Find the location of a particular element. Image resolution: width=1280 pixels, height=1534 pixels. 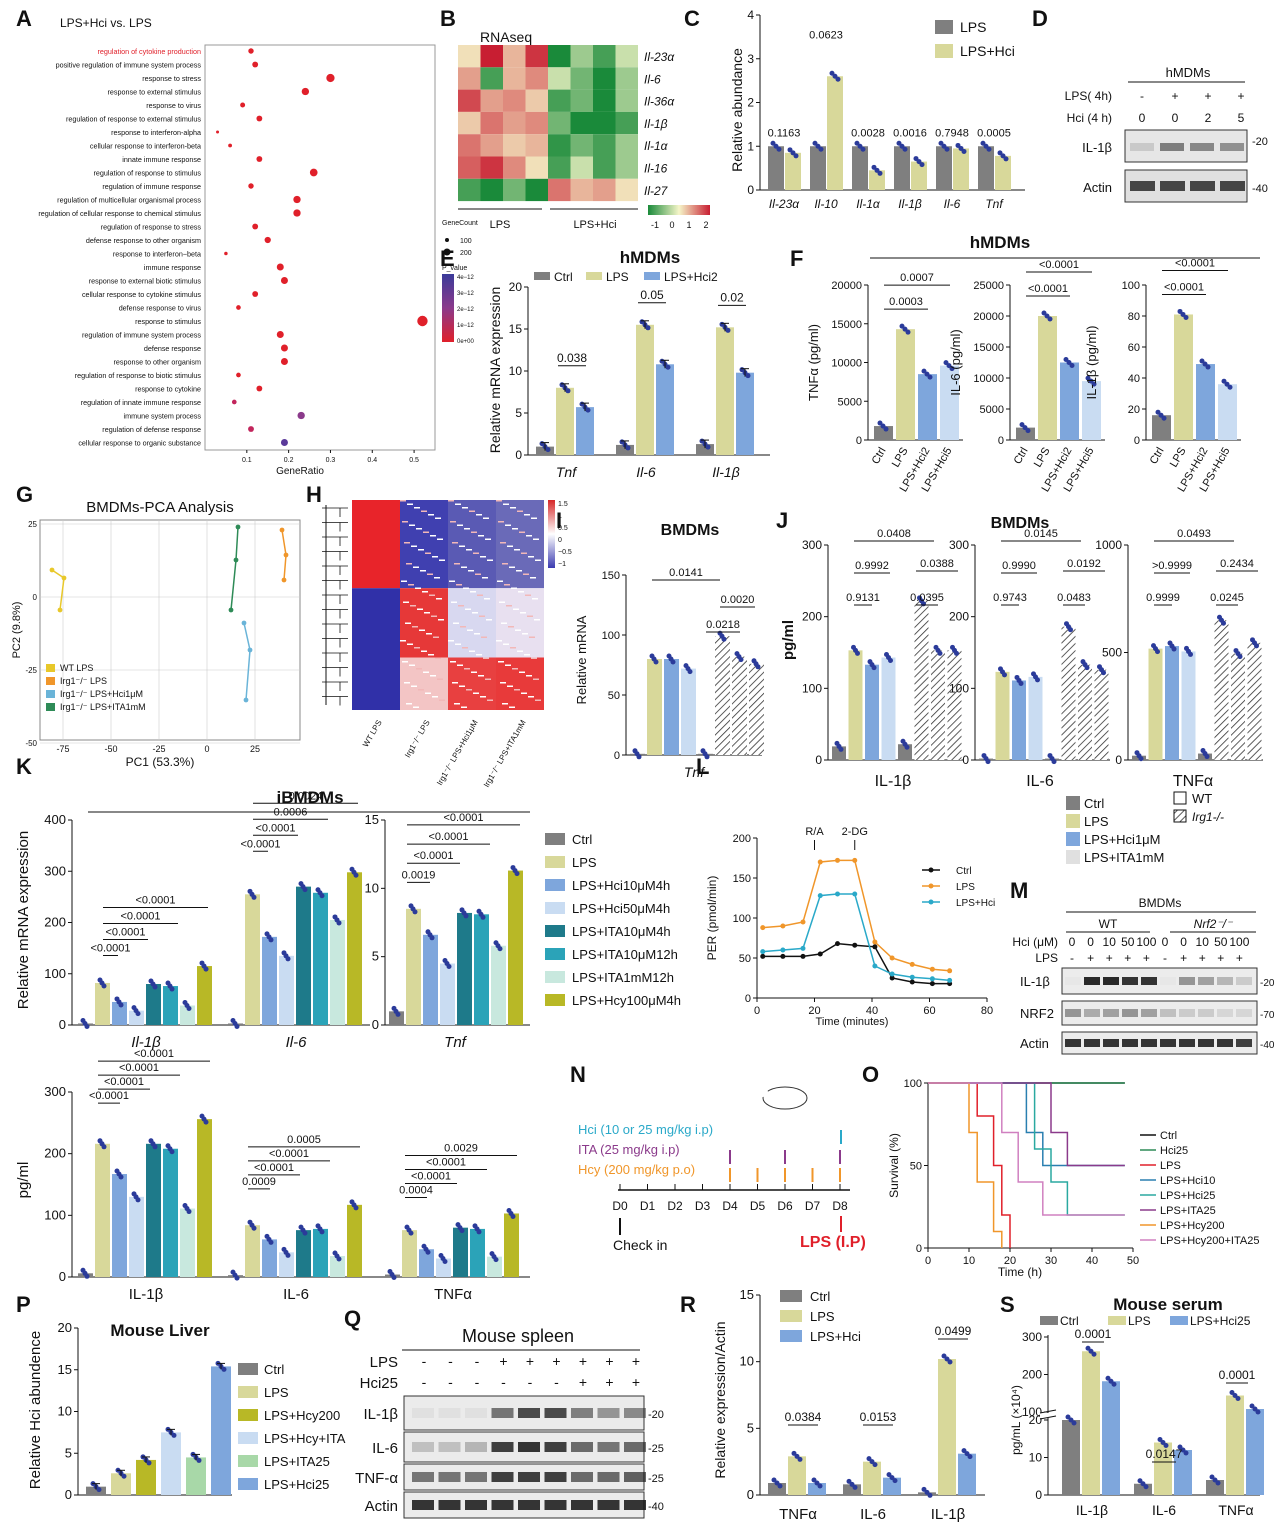

e-y-tick-label: 20 is located at coordinates (516, 287).